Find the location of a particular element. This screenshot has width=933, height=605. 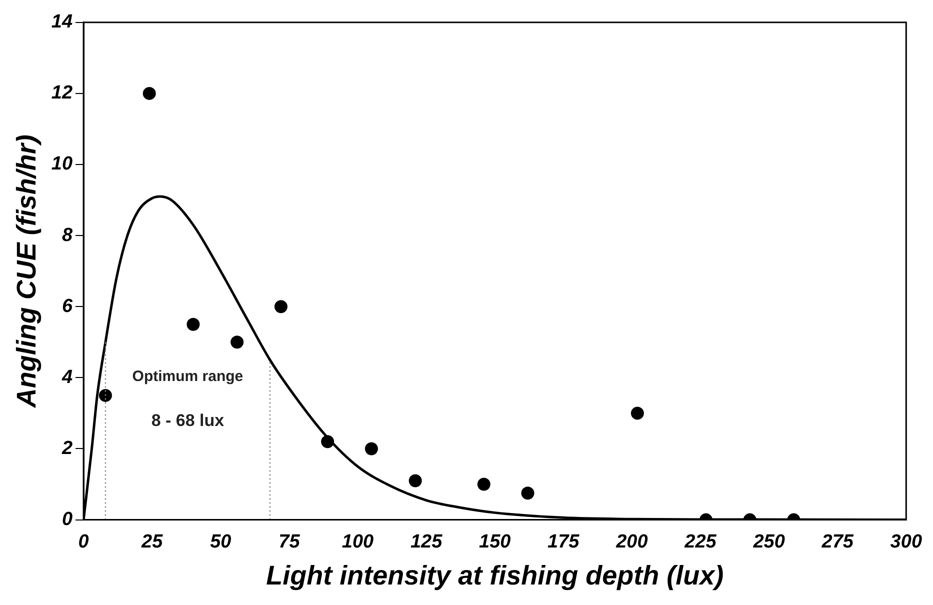

x-tick-label: 300 is located at coordinates (906, 541).